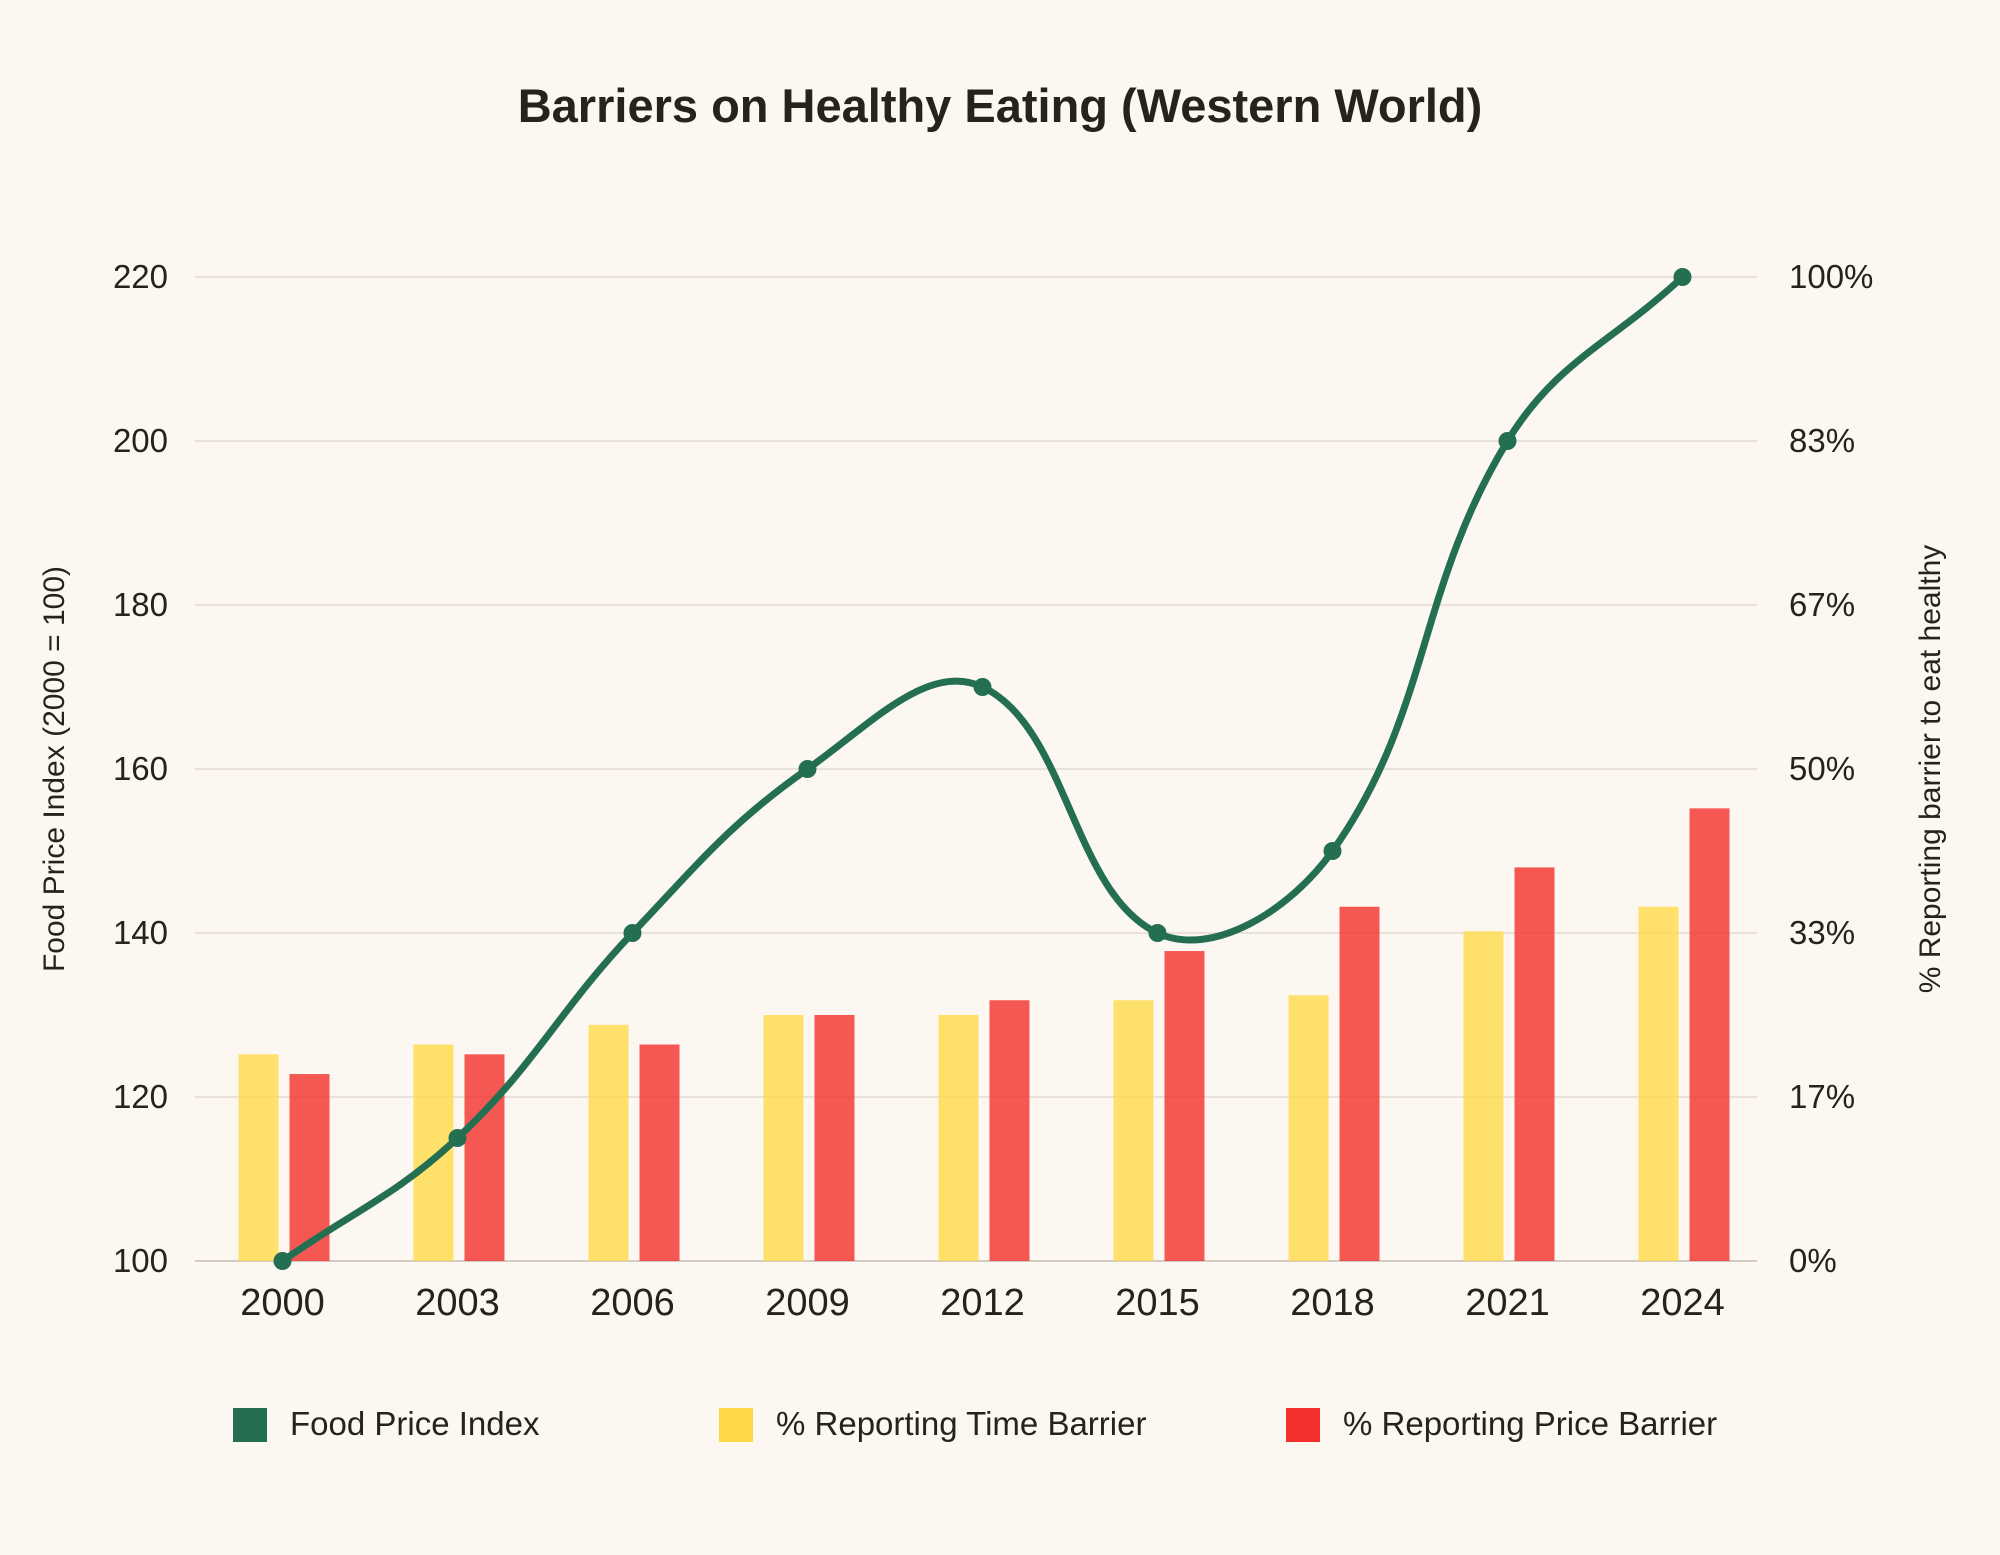  Describe the element at coordinates (140, 1260) in the screenshot. I see `left-tick-label: 100` at that location.